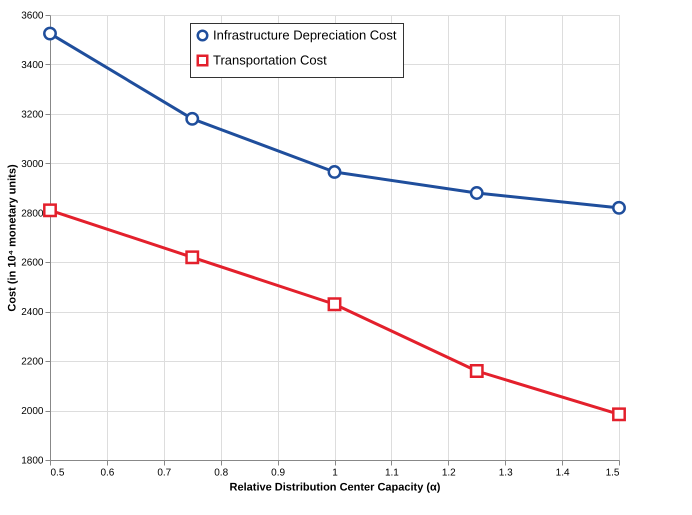 The height and width of the screenshot is (515, 692). Describe the element at coordinates (32, 65) in the screenshot. I see `y-tick-label: 3400` at that location.